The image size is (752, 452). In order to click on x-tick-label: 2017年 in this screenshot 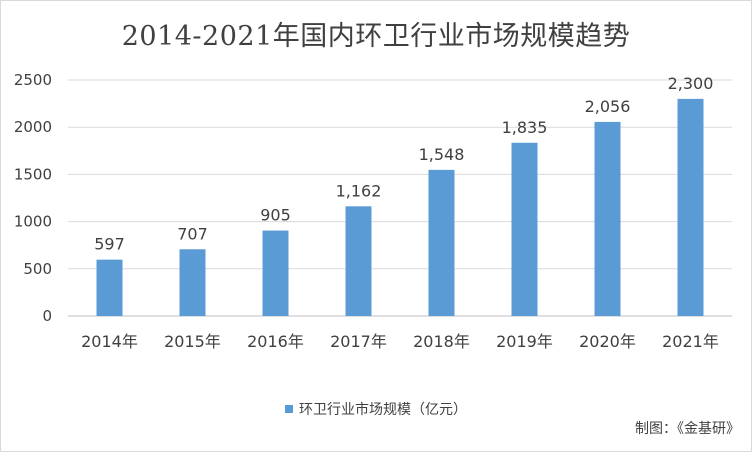, I will do `click(358, 341)`.